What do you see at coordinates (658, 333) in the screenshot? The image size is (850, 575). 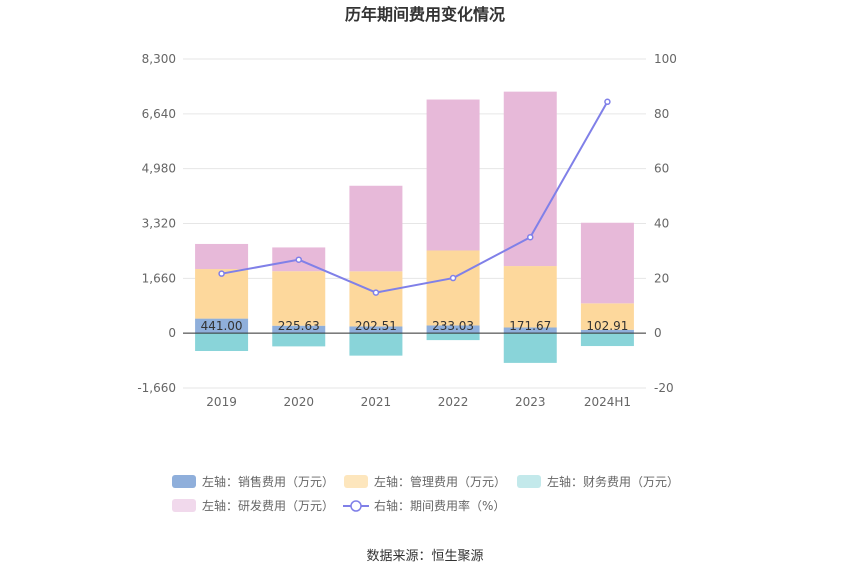 I see `right-tick-label: 0` at bounding box center [658, 333].